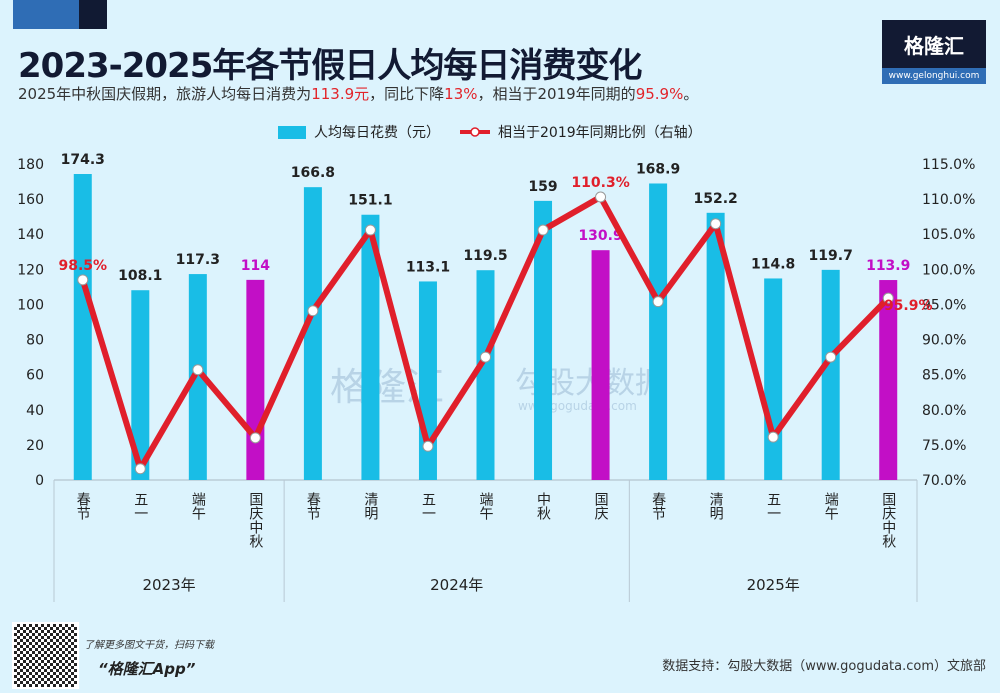 This screenshot has width=1000, height=693. I want to click on bar-label: 113.1, so click(428, 267).